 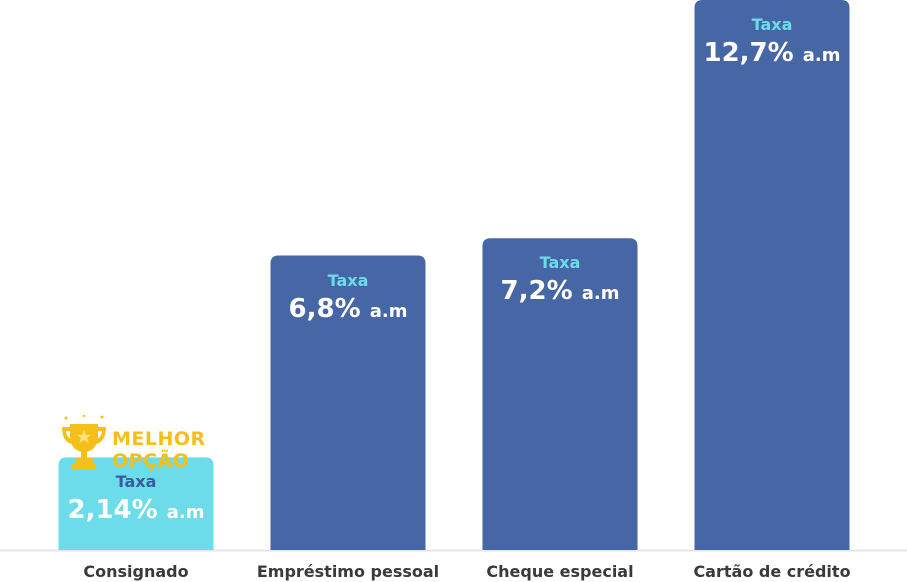 I want to click on category-label: Cheque especial, so click(x=560, y=571).